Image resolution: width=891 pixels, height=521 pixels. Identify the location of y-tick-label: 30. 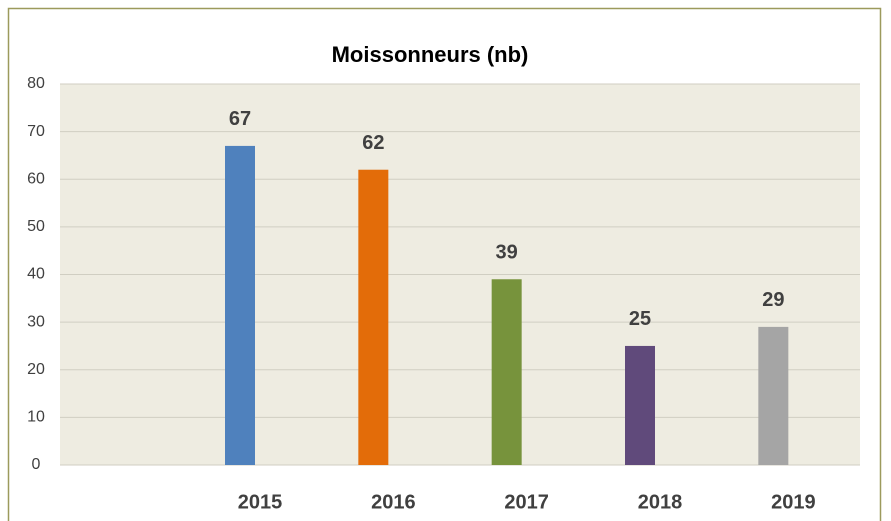
(36, 321).